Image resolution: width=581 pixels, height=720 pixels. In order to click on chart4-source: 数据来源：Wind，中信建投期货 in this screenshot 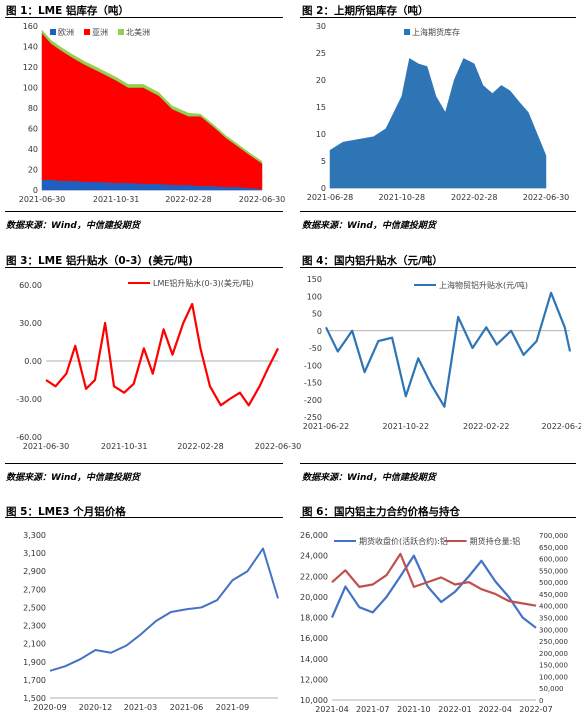, I will do `click(369, 478)`.